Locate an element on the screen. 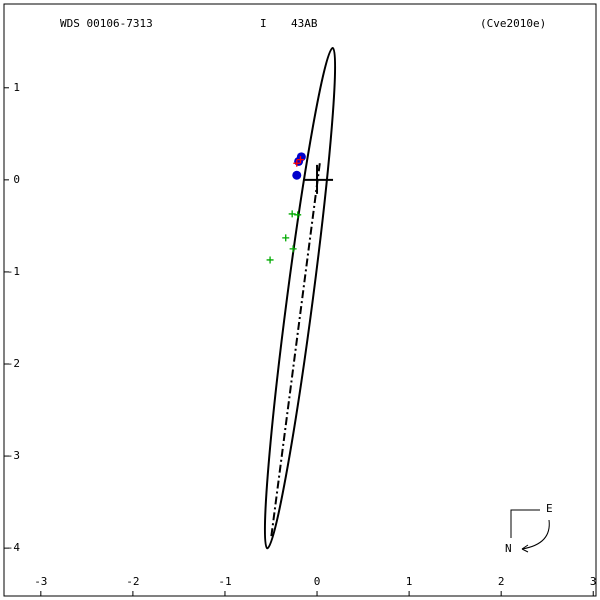  header-reference: (Cve2010e) is located at coordinates (513, 23).